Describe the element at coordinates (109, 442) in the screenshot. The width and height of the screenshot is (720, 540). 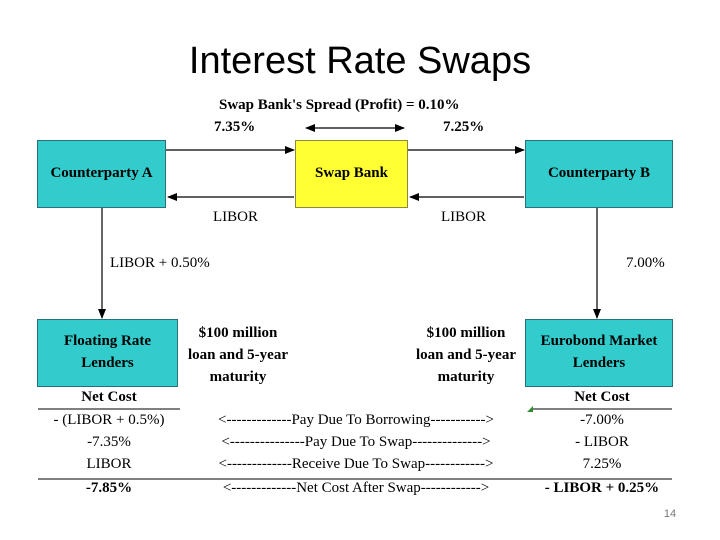
I see `net-cost-left-row-2: -7.35%` at that location.